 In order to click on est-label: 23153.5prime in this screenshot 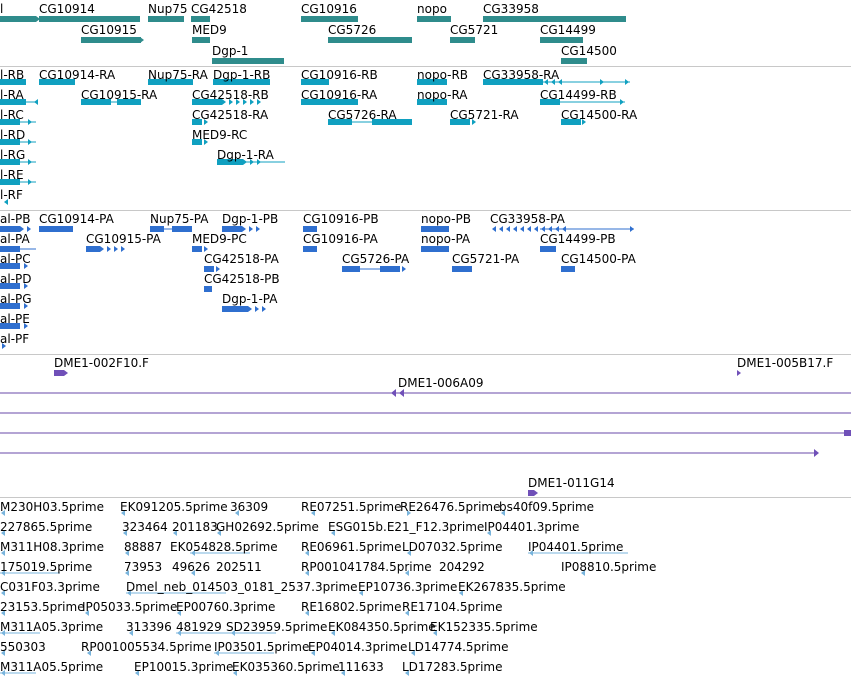, I will do `click(42, 607)`.